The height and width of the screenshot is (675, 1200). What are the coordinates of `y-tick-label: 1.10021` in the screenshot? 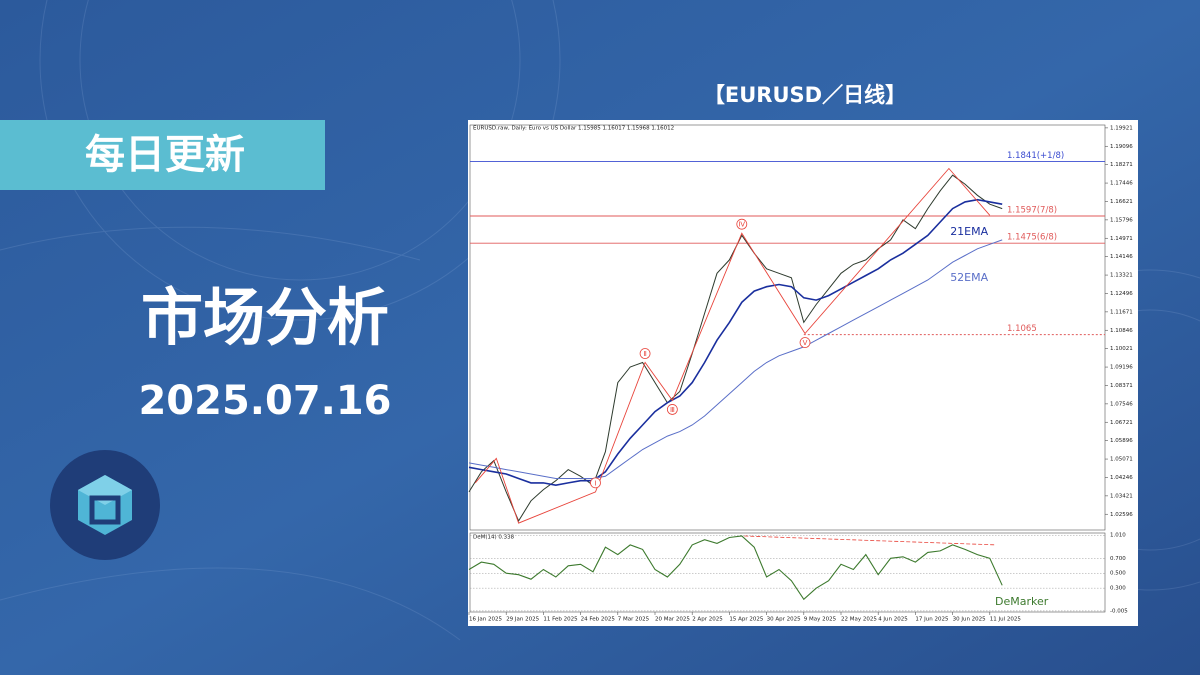 It's located at (1121, 349).